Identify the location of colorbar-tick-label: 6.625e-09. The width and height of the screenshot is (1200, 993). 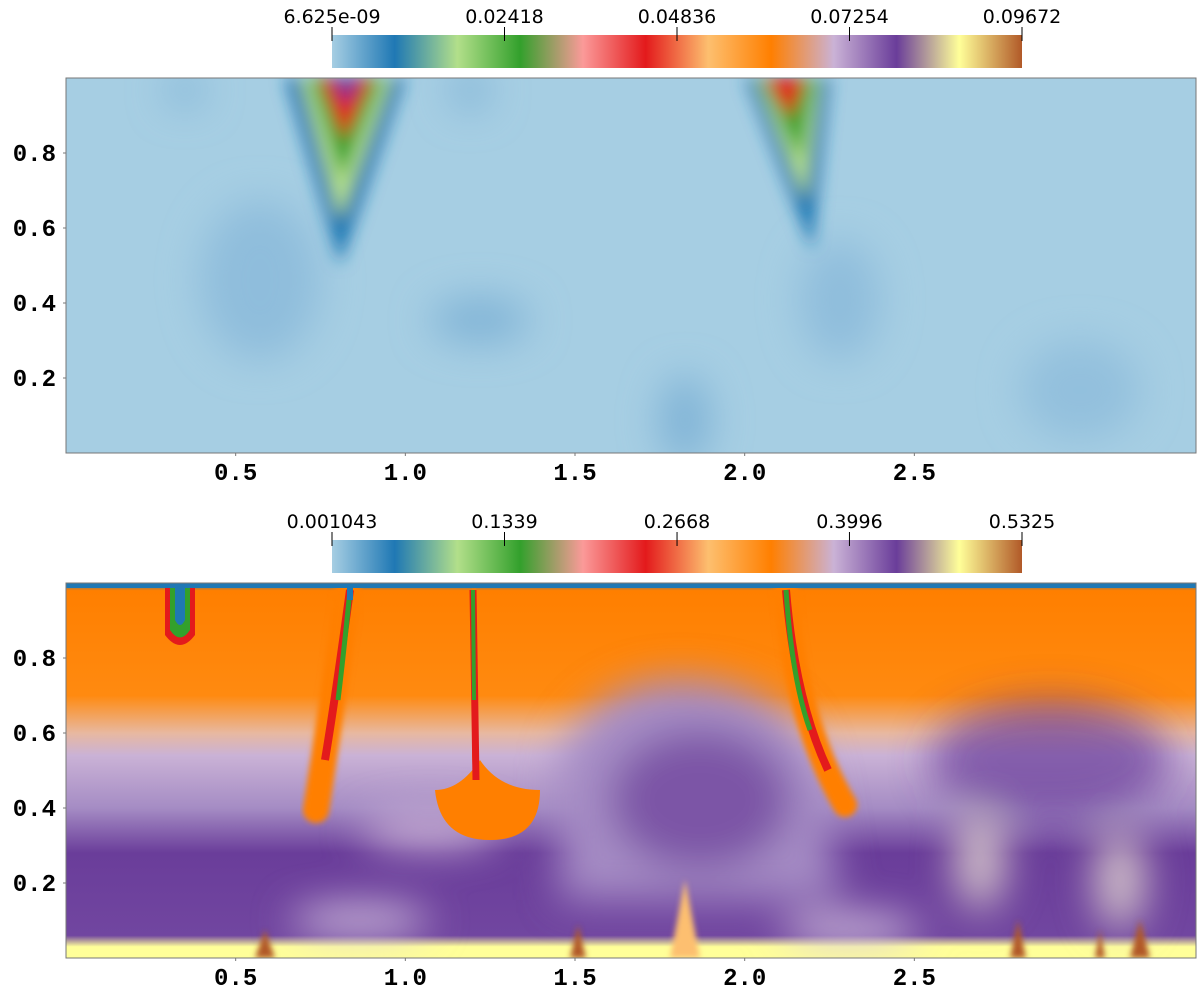
(331, 17).